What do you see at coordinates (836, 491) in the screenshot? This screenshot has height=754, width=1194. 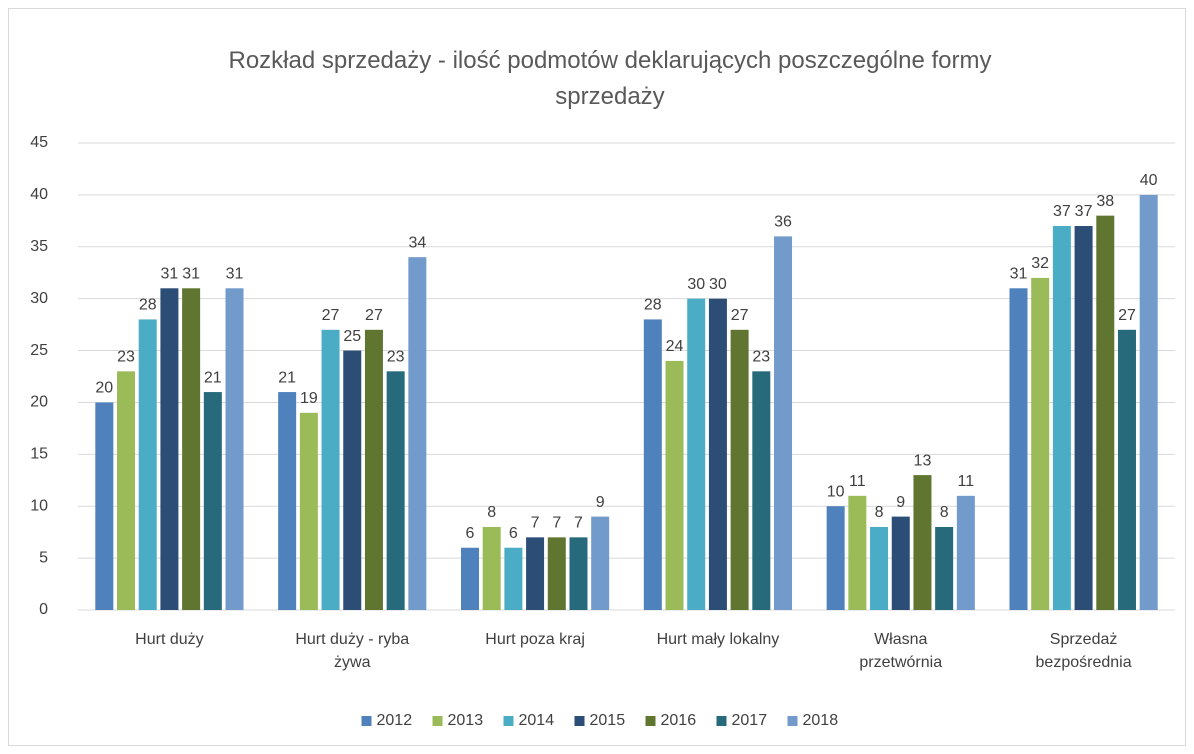 I see `data-label: 10` at bounding box center [836, 491].